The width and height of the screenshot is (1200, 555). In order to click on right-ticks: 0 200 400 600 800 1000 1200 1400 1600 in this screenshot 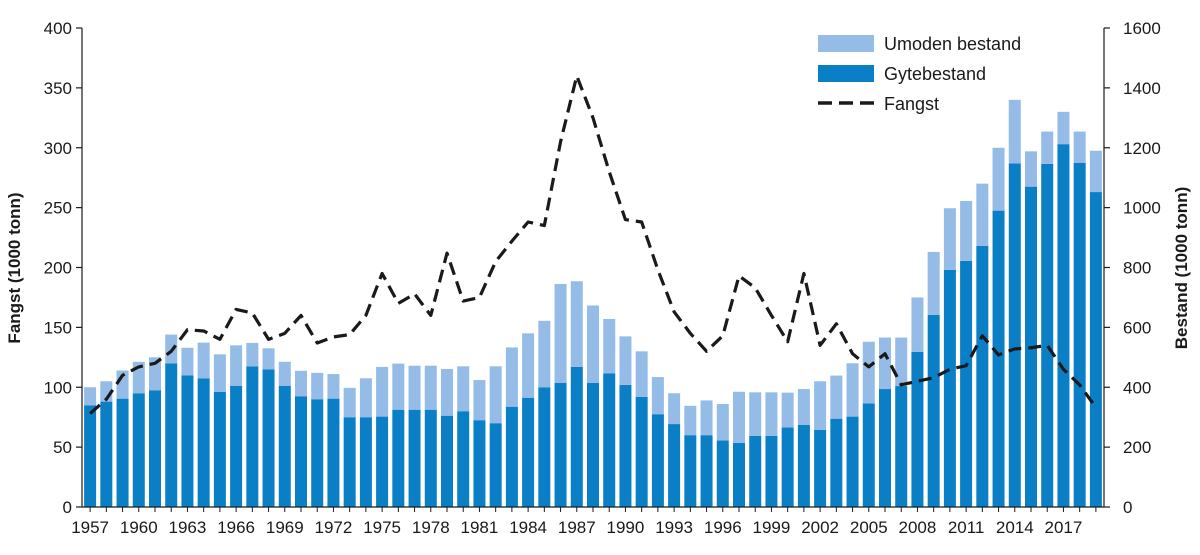, I will do `click(1132, 268)`.